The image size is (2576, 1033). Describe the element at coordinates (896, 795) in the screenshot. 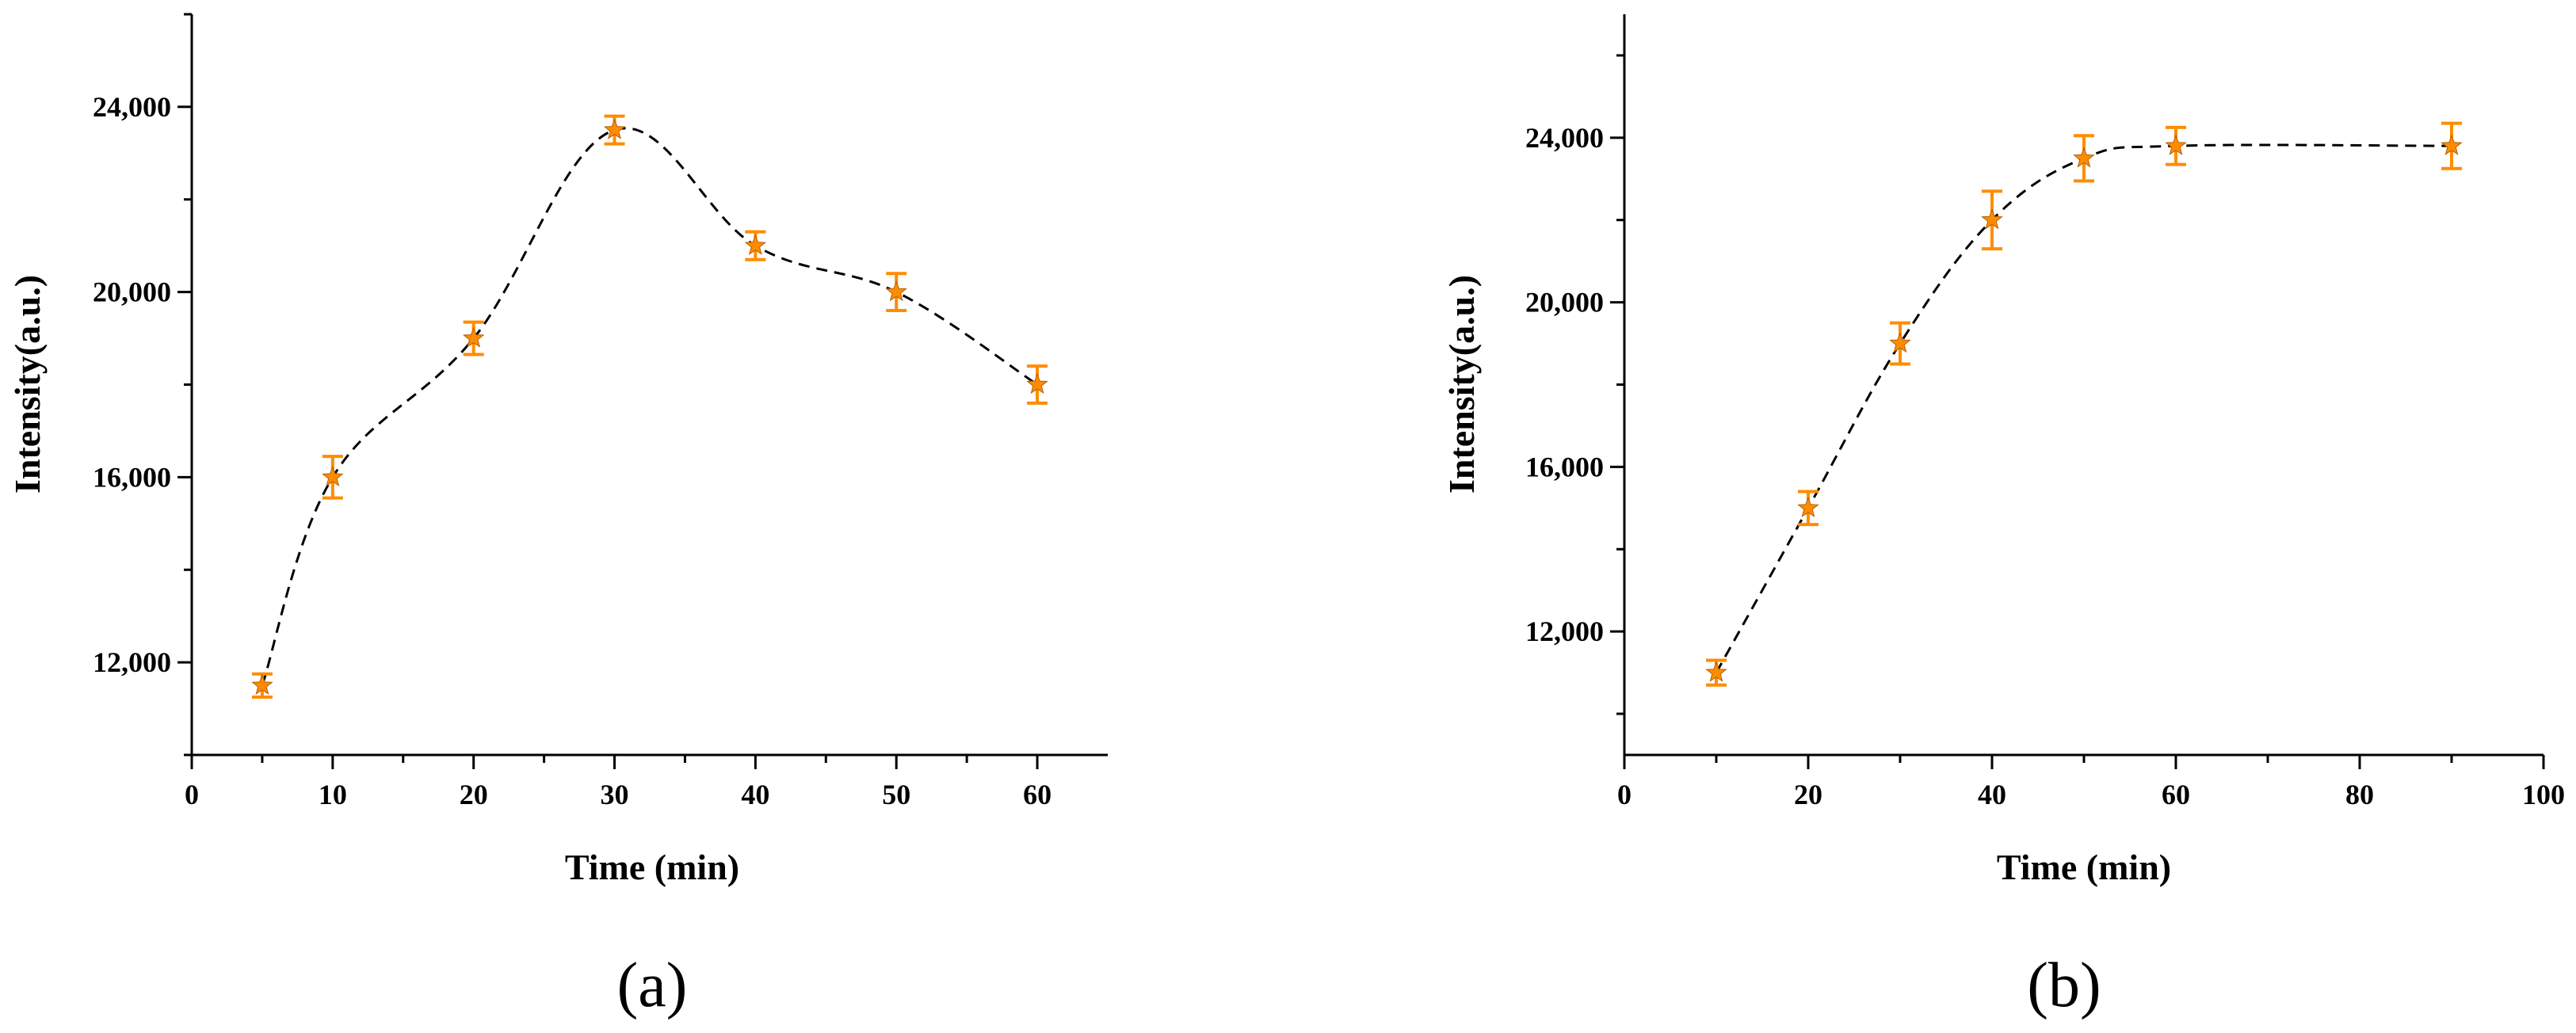

I see `x-tick-label: 50` at that location.